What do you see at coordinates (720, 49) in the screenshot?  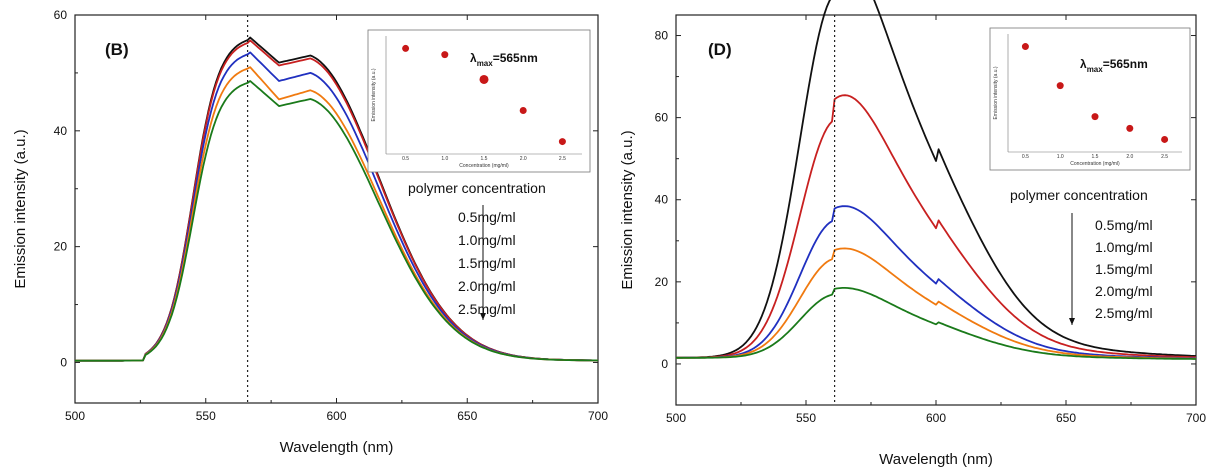 I see `panel-label: (D)` at bounding box center [720, 49].